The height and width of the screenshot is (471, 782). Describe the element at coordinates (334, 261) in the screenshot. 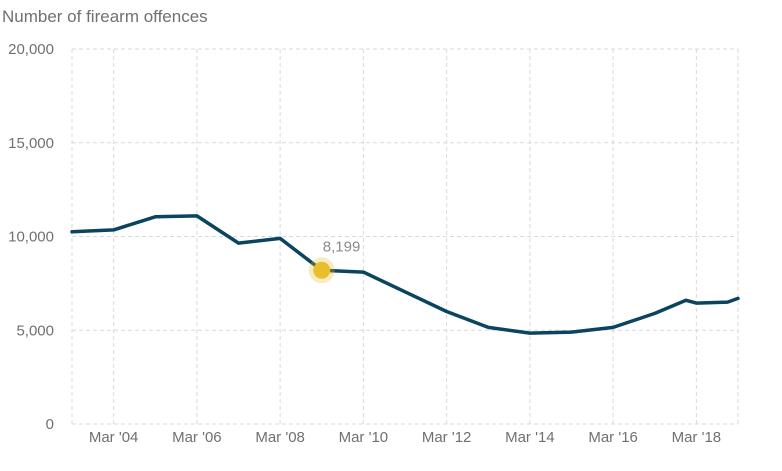

I see `highlight-group: 8,199` at that location.